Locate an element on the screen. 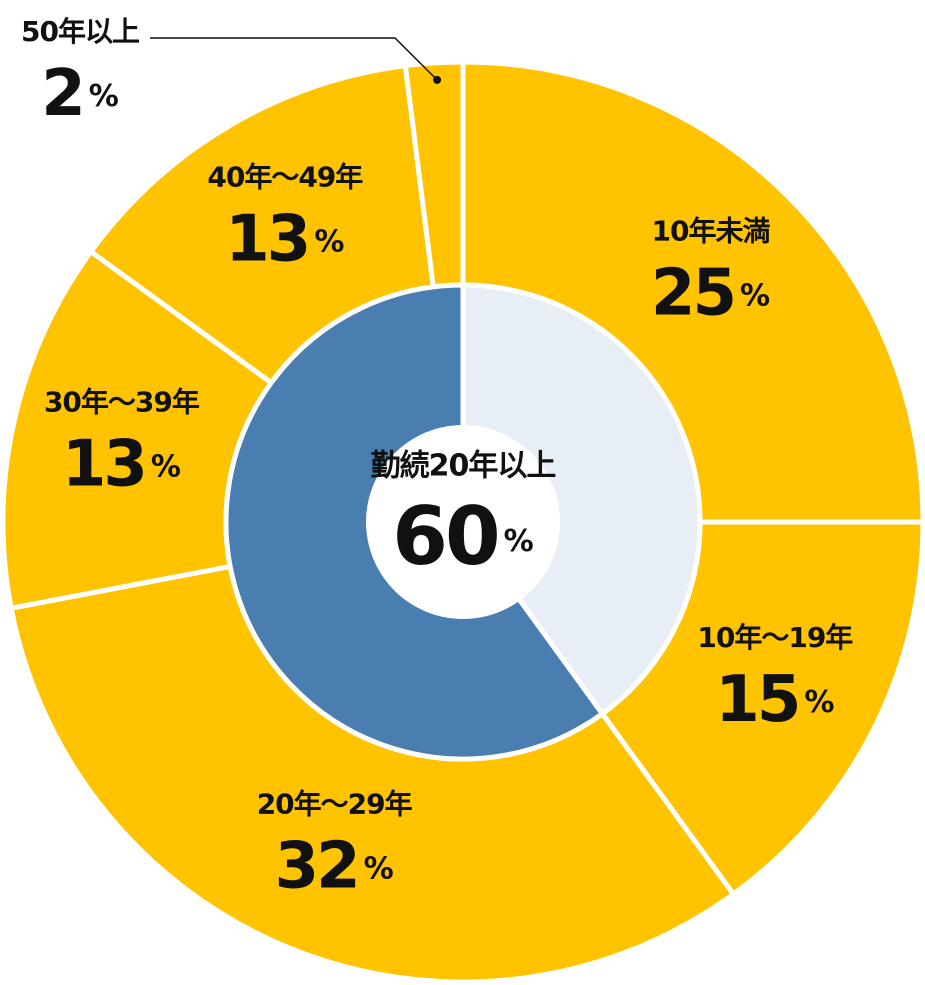  category-label: 10年未満 is located at coordinates (711, 231).